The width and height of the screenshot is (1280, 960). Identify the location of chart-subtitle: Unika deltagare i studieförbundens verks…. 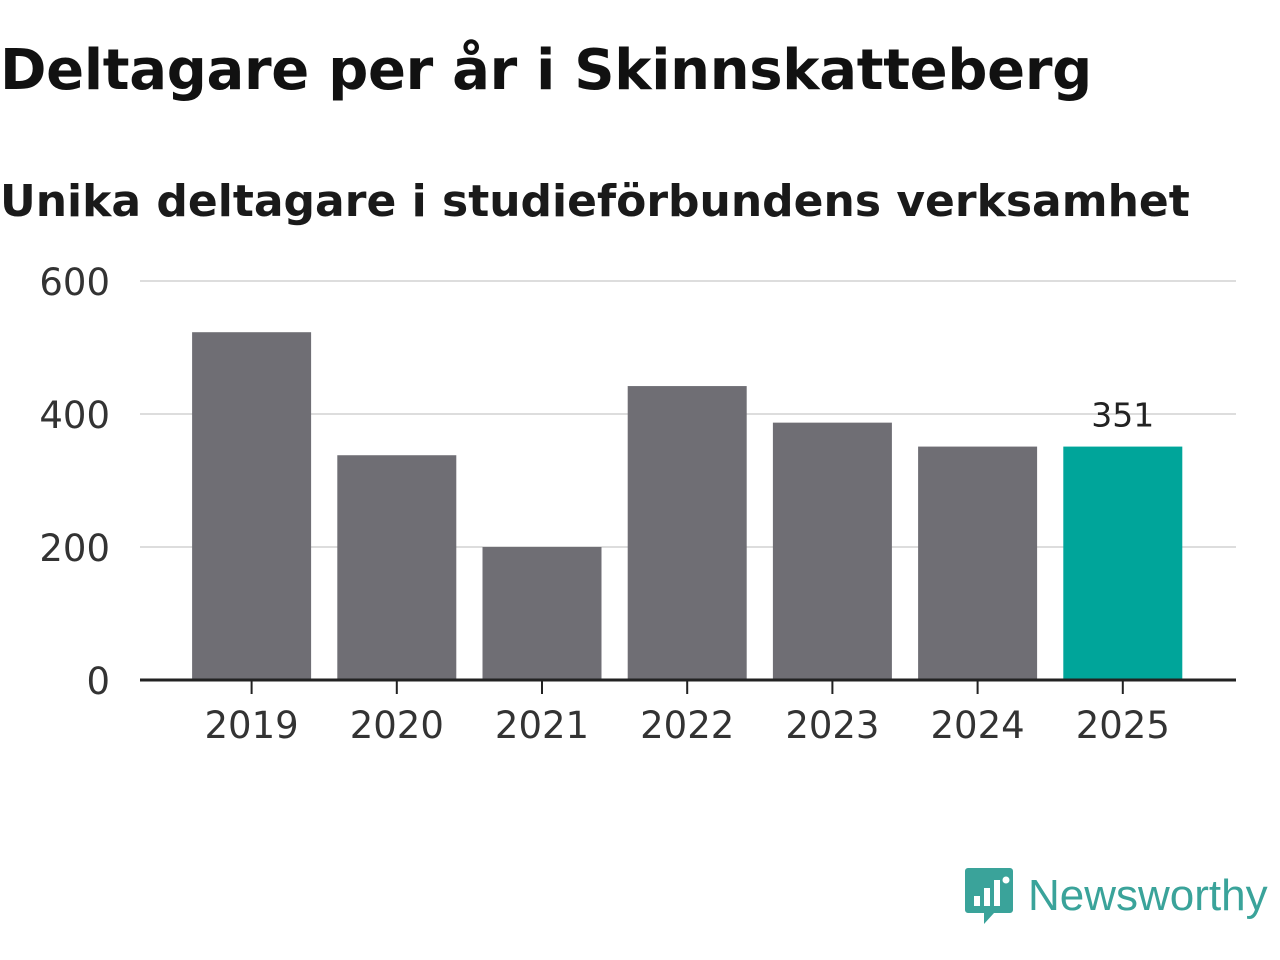
(595, 201).